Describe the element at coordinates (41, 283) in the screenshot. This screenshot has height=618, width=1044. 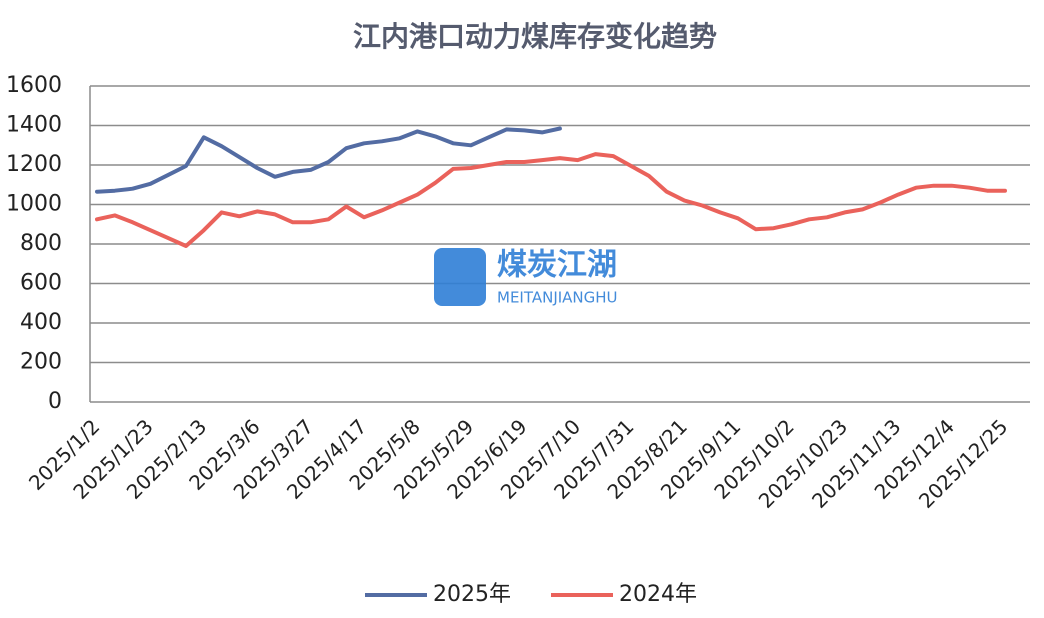
I see `y-tick-label: 600` at that location.